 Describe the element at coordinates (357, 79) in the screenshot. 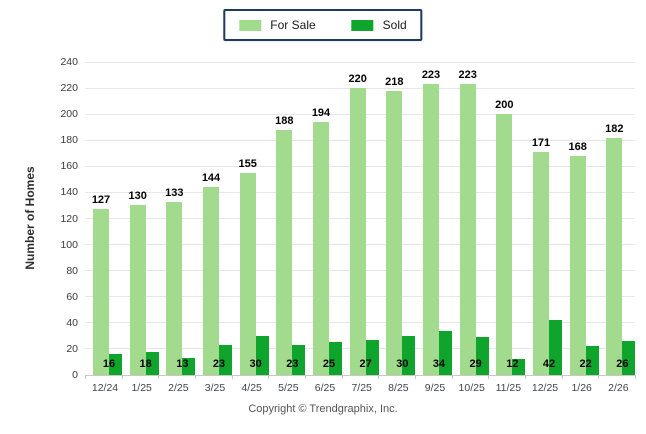

I see `for-sale-value-label: 220` at that location.